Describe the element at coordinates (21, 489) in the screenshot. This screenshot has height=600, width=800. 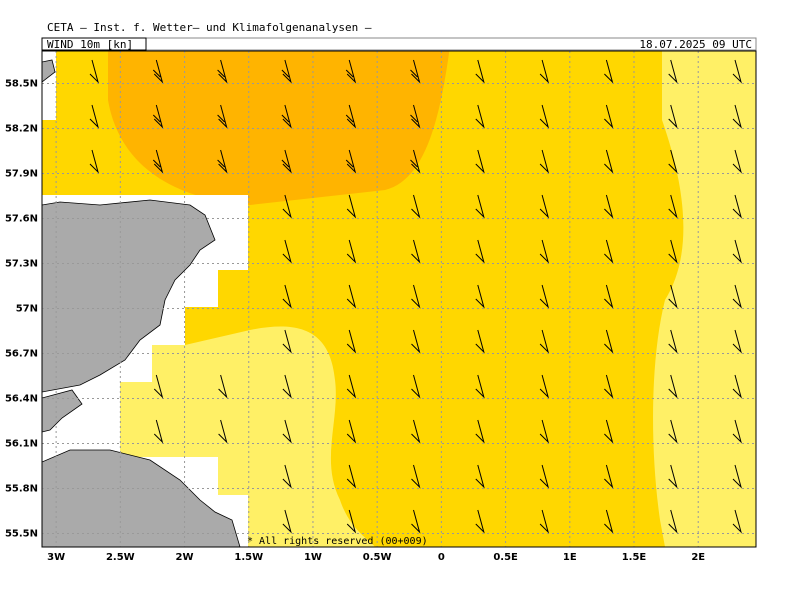
I see `y-tick-label: 55.8N` at that location.